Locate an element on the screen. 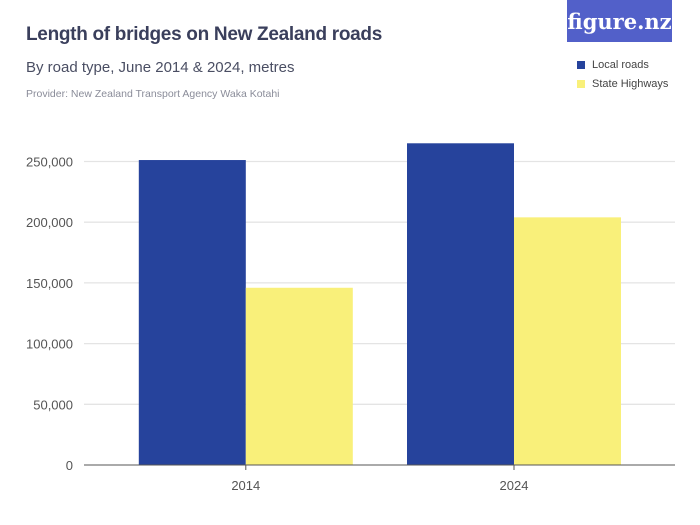  legend-label: State Highways is located at coordinates (630, 83).